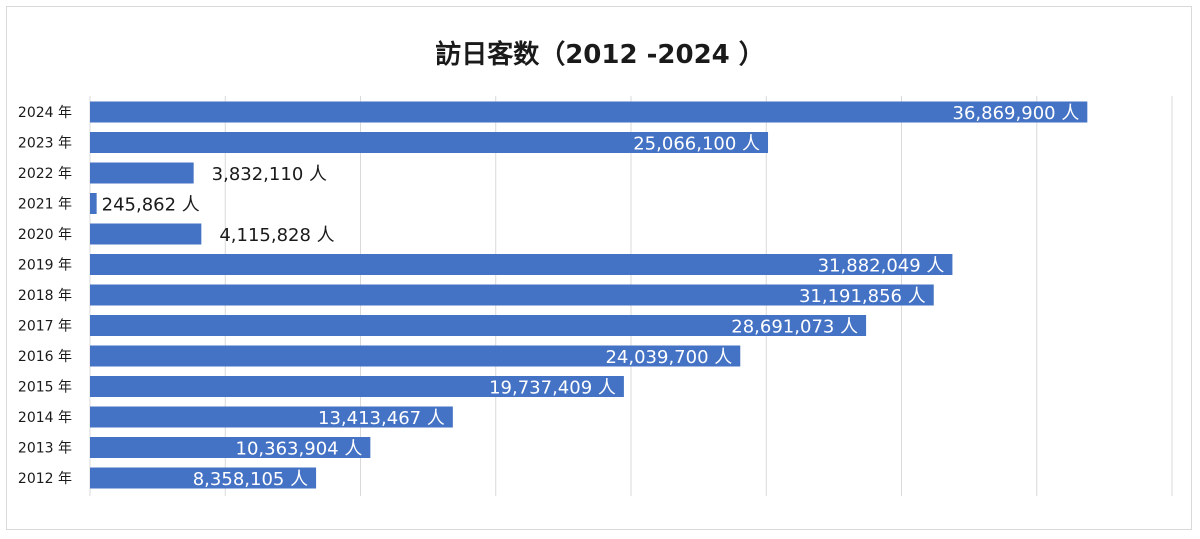 The image size is (1200, 539). Describe the element at coordinates (381, 418) in the screenshot. I see `data-label: 13,413,467 人` at that location.